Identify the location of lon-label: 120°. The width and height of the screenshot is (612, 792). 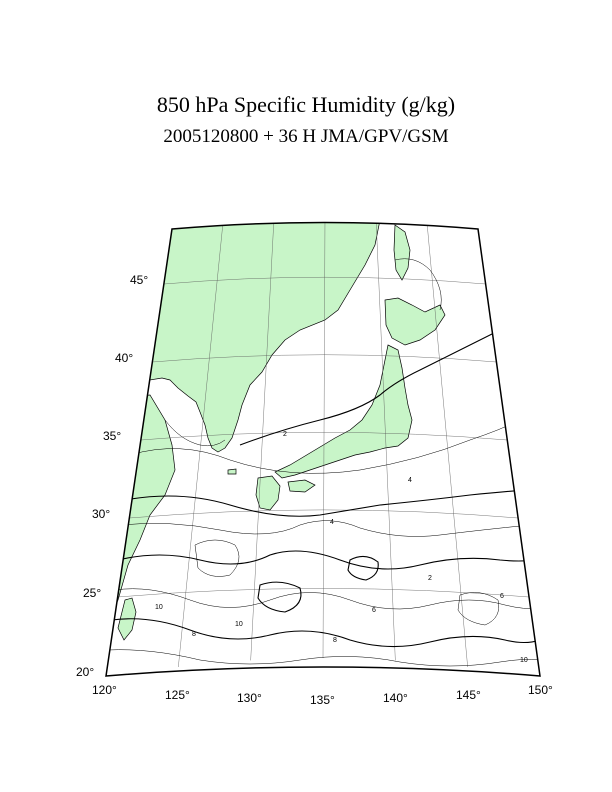
(104, 690).